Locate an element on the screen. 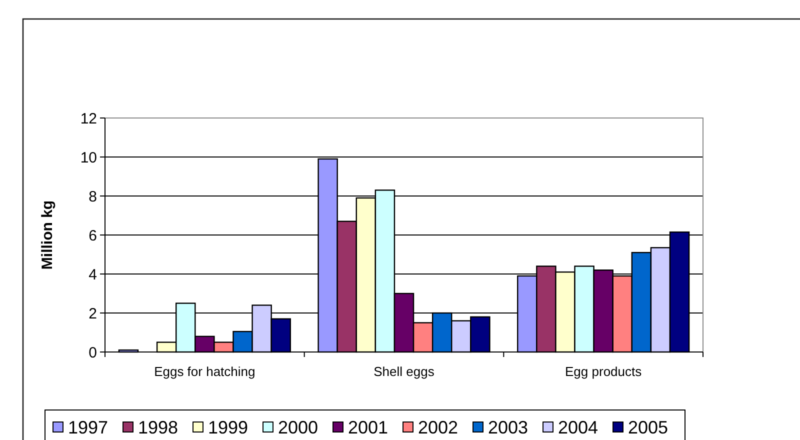  legend-label: 2004 is located at coordinates (578, 427).